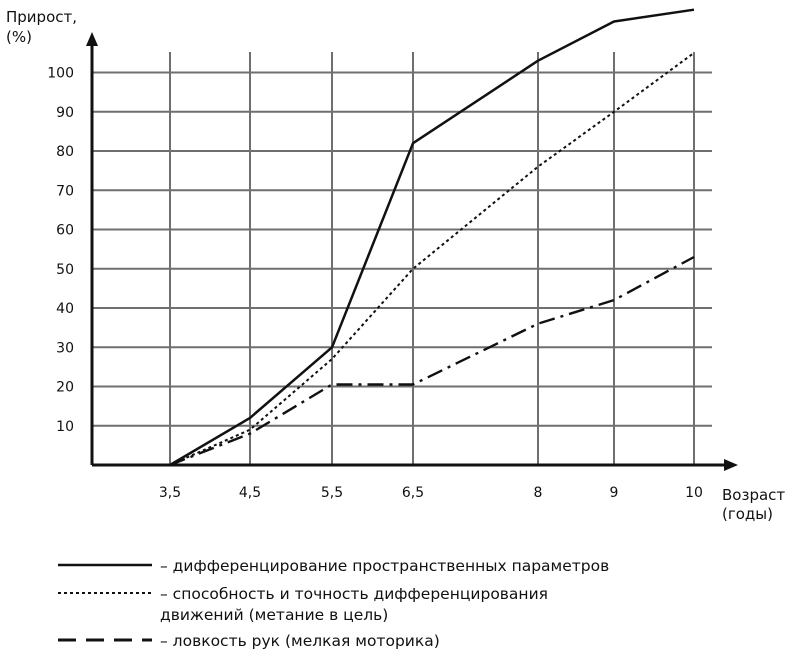 This screenshot has height=657, width=800. I want to click on y-tick-label: 30, so click(65, 348).